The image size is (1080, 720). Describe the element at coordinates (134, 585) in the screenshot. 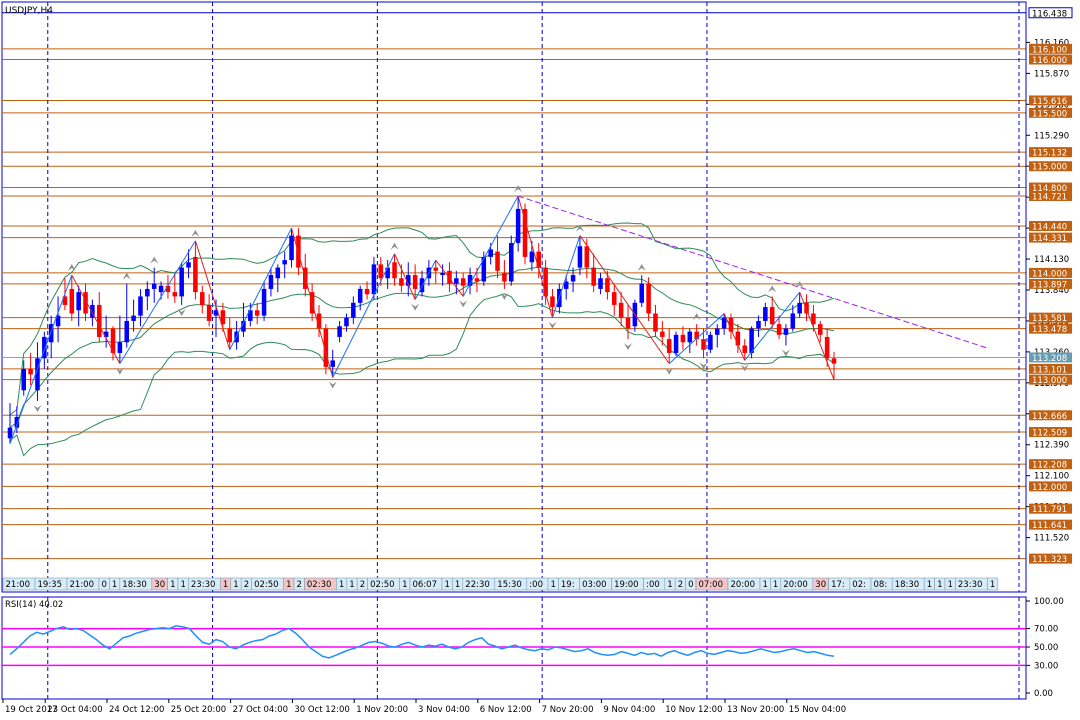

I see `event-flag-label: 18:30` at that location.